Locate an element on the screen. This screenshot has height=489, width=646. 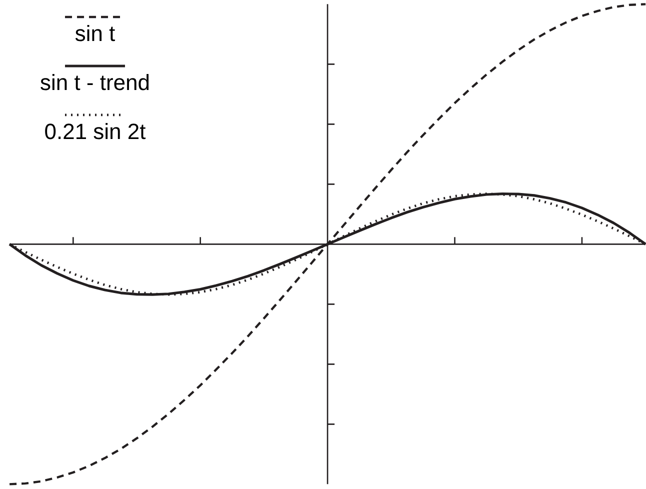
legend-label: 0.21 sin 2t is located at coordinates (95, 131).